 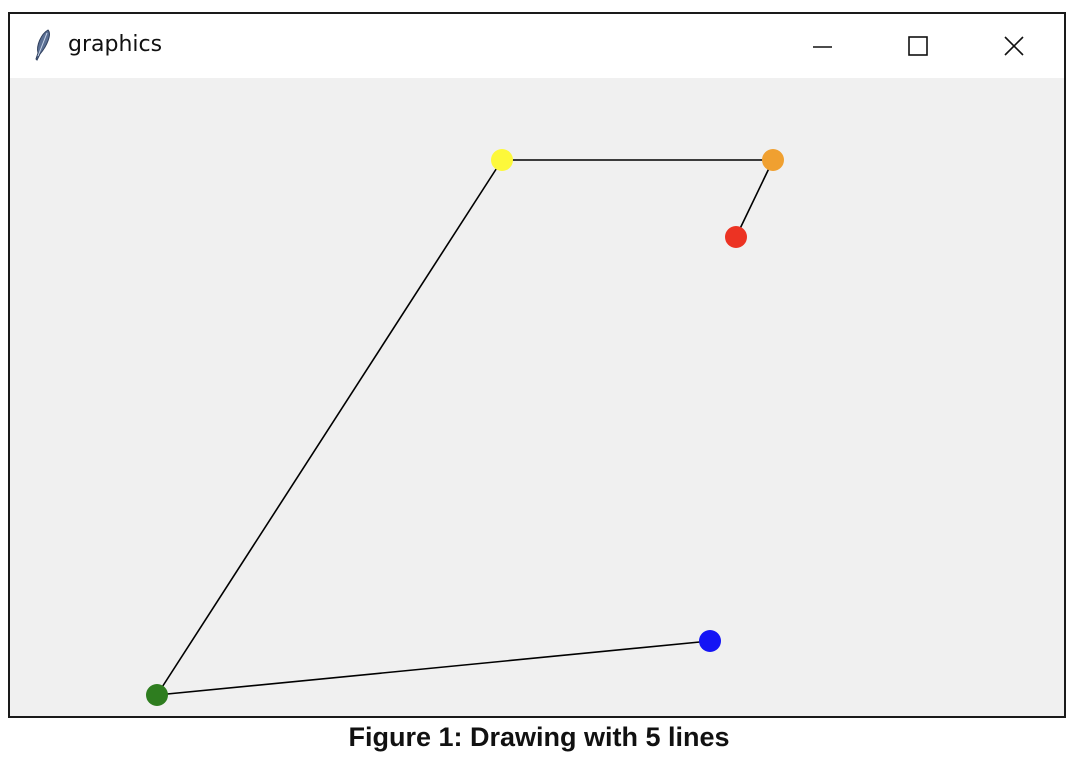 I want to click on maximize-button, so click(x=917, y=46).